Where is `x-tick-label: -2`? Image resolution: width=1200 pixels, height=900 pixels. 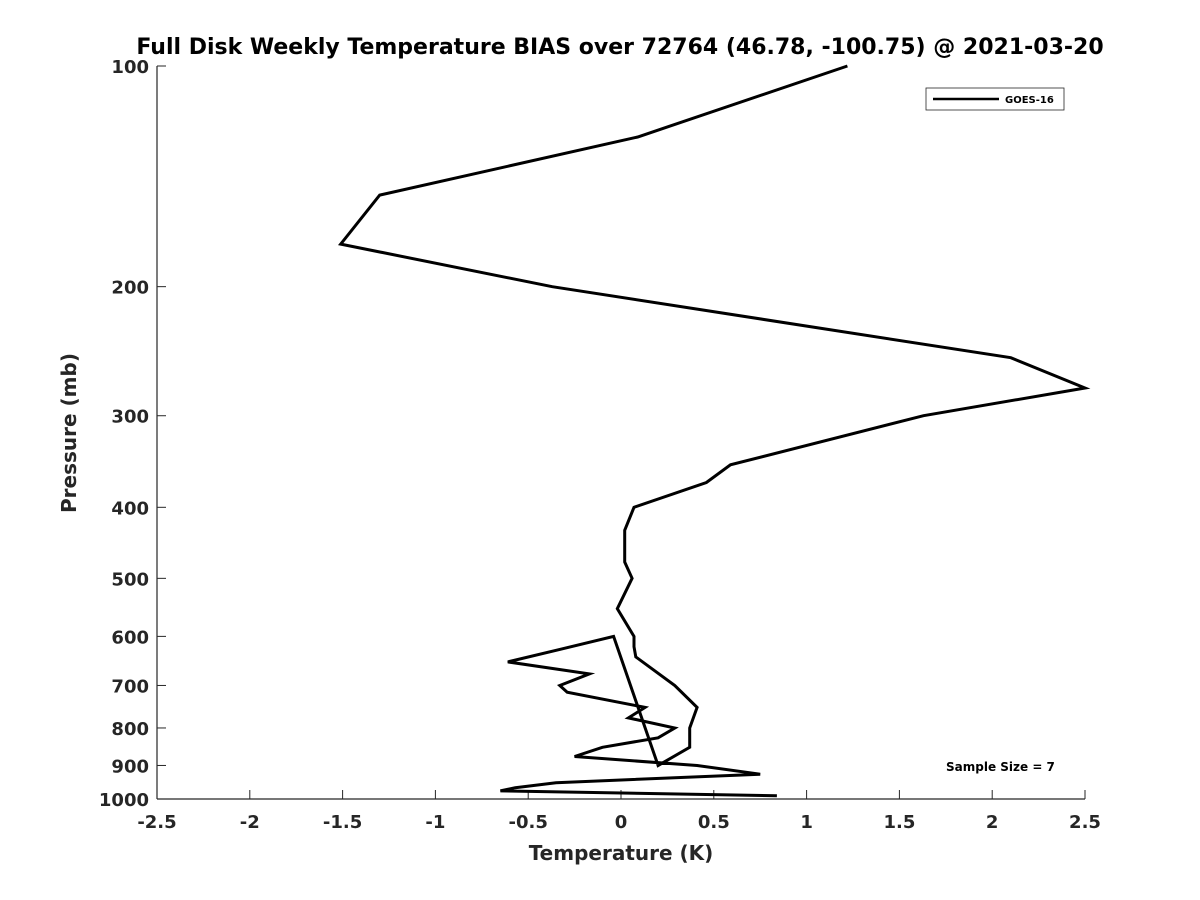
x-tick-label: -2 is located at coordinates (250, 822).